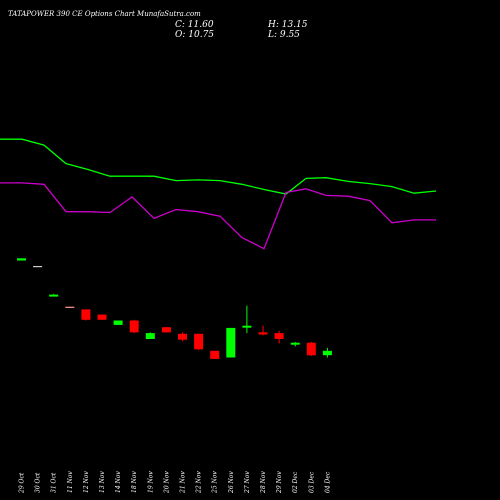 The height and width of the screenshot is (500, 500). What do you see at coordinates (183, 482) in the screenshot?
I see `x-tick-label: 21 Nov` at bounding box center [183, 482].